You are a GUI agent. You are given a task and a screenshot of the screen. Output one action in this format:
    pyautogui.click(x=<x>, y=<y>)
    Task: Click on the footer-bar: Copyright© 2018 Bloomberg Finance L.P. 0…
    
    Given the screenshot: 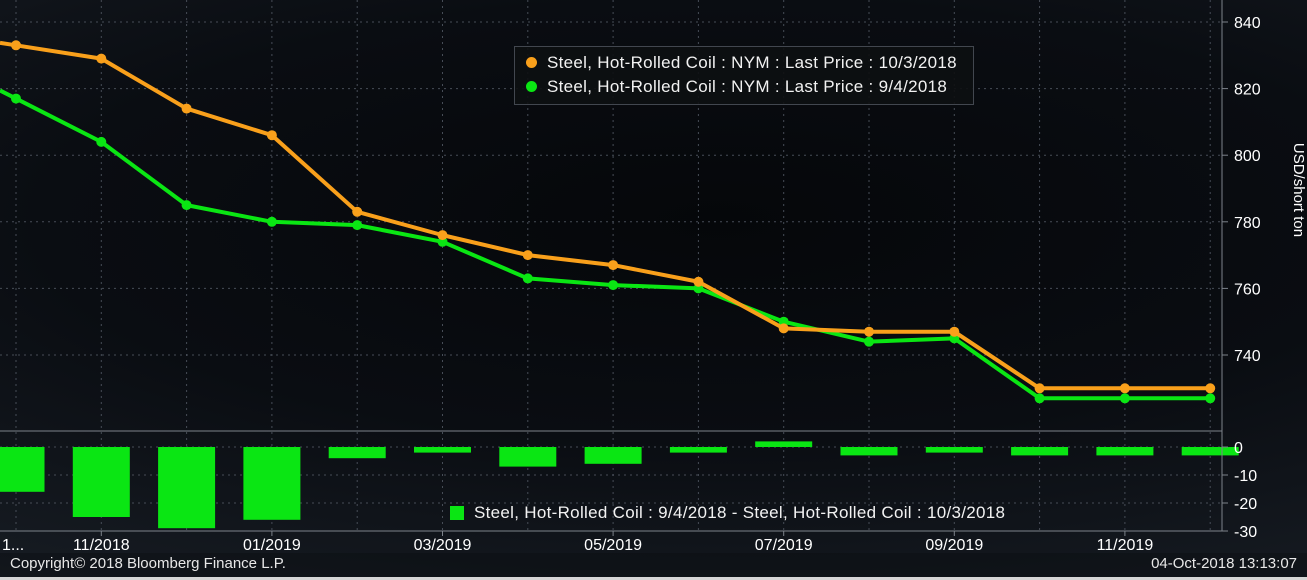 What is the action you would take?
    pyautogui.click(x=653, y=566)
    